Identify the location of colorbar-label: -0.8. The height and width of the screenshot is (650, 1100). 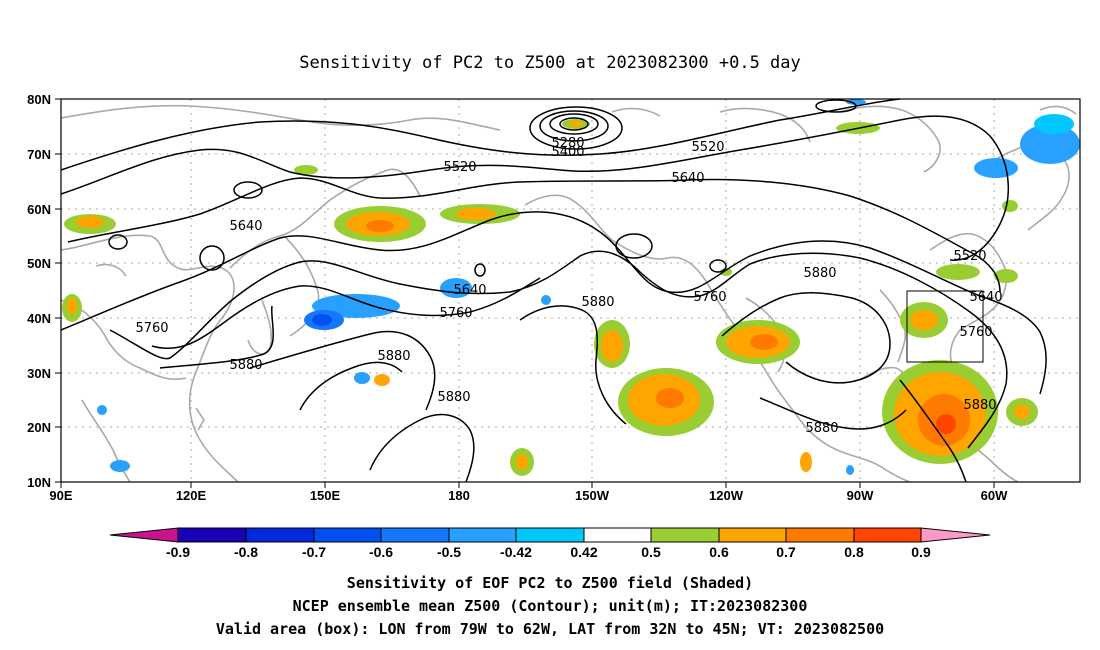
(246, 552).